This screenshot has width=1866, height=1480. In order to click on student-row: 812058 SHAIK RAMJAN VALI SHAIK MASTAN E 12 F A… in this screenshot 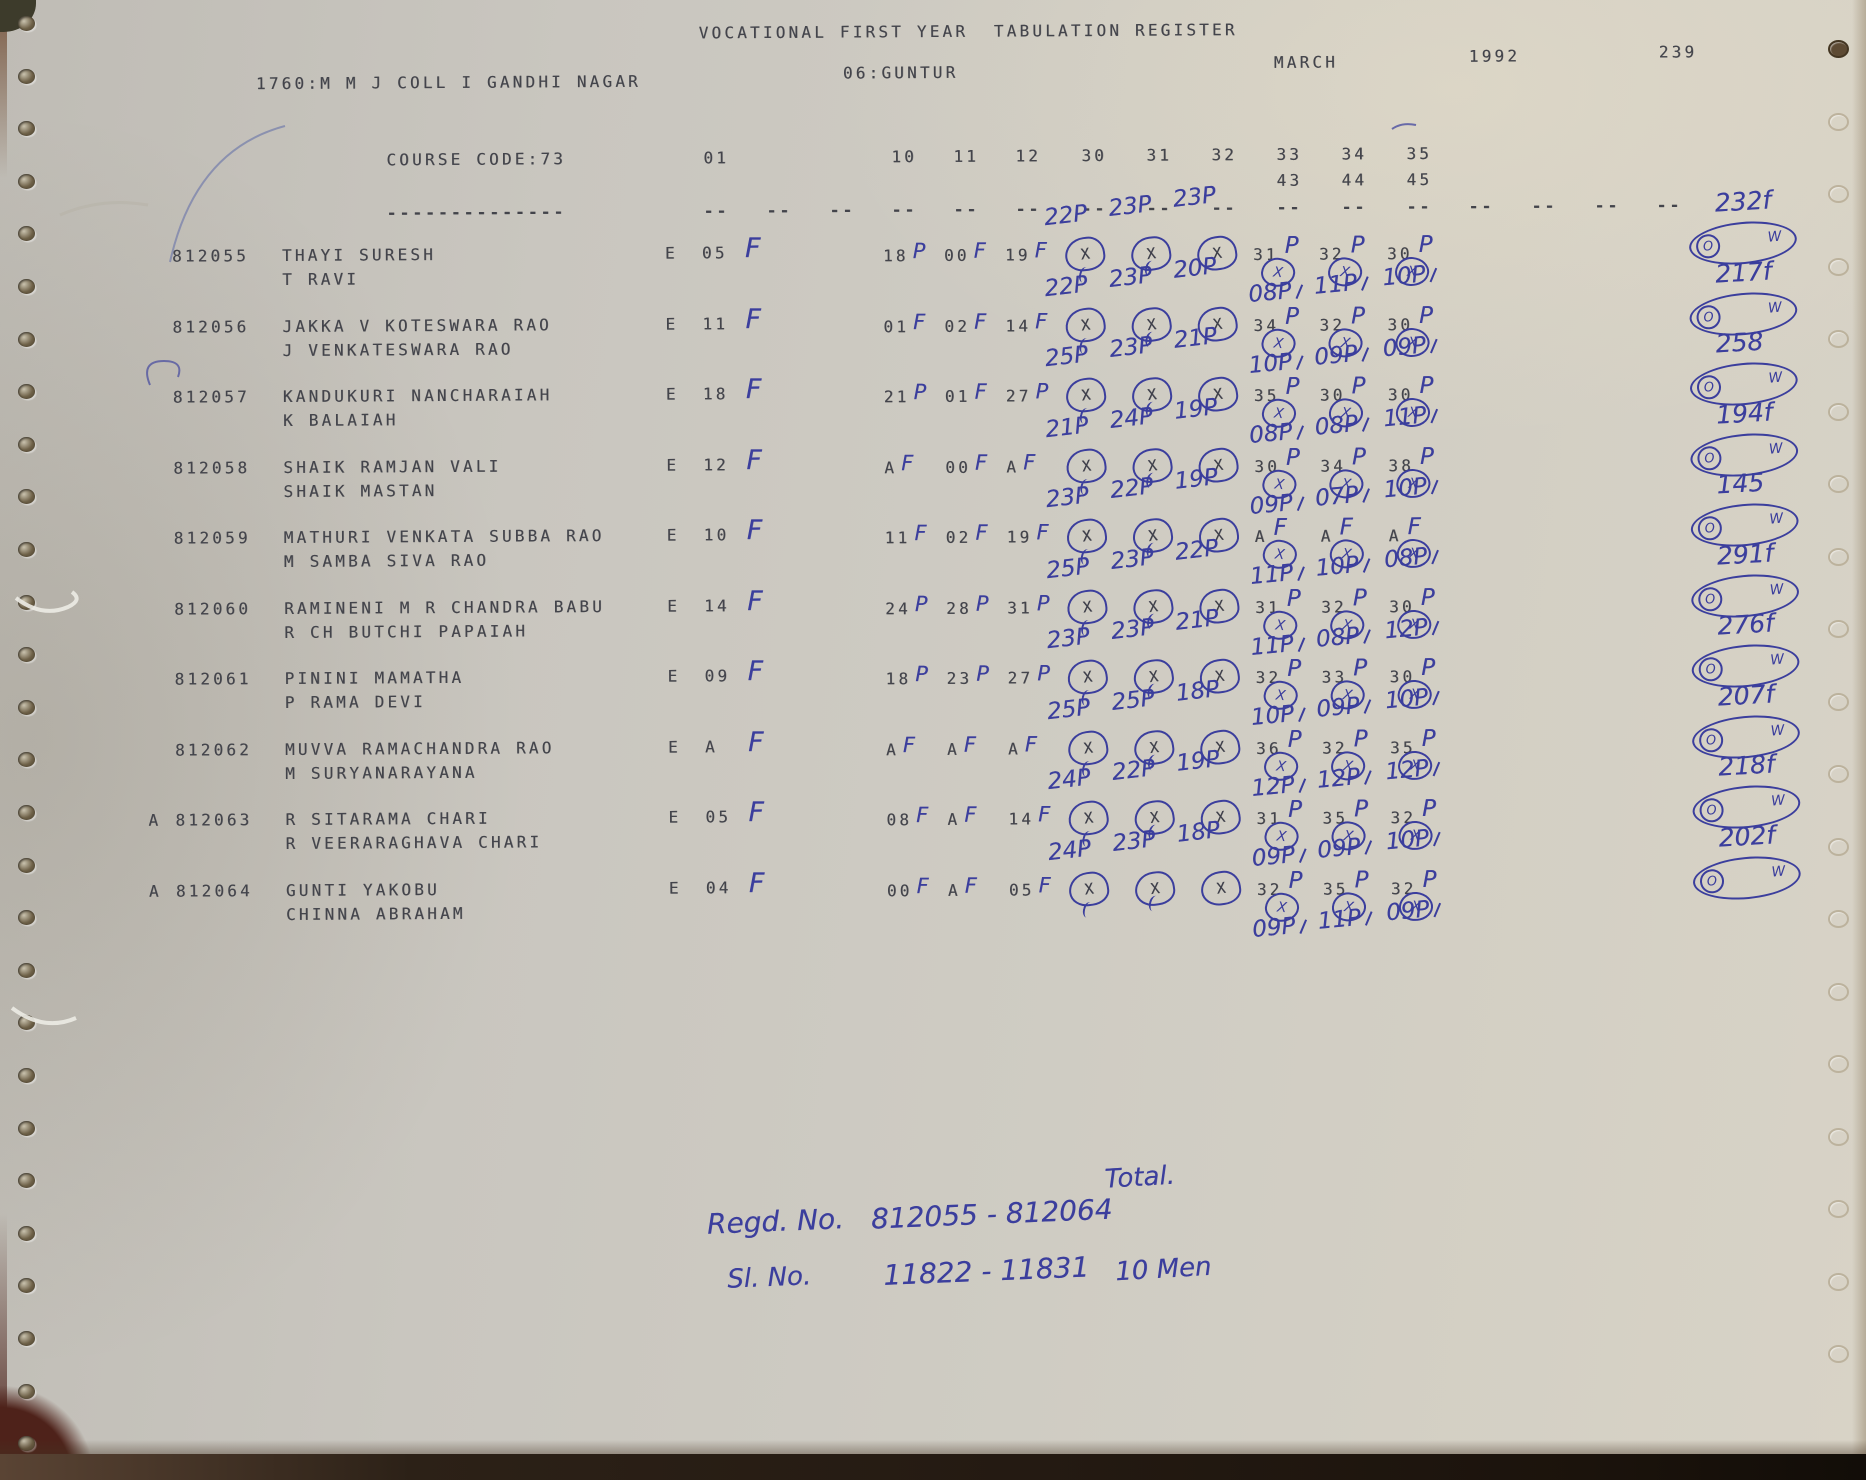, I will do `click(932, 456)`.